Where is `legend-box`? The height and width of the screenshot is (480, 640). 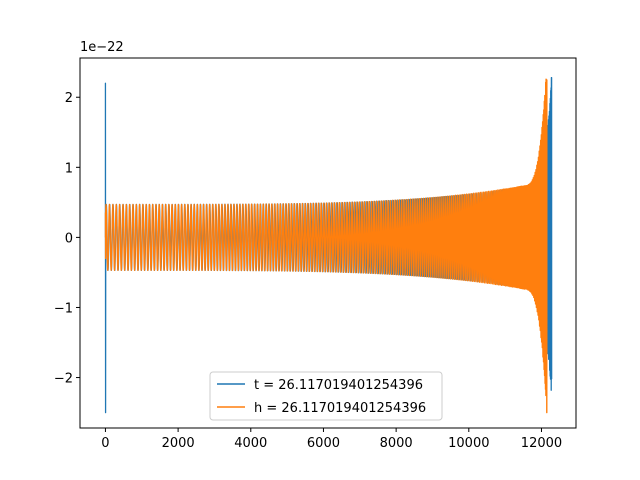
legend-box is located at coordinates (326, 396).